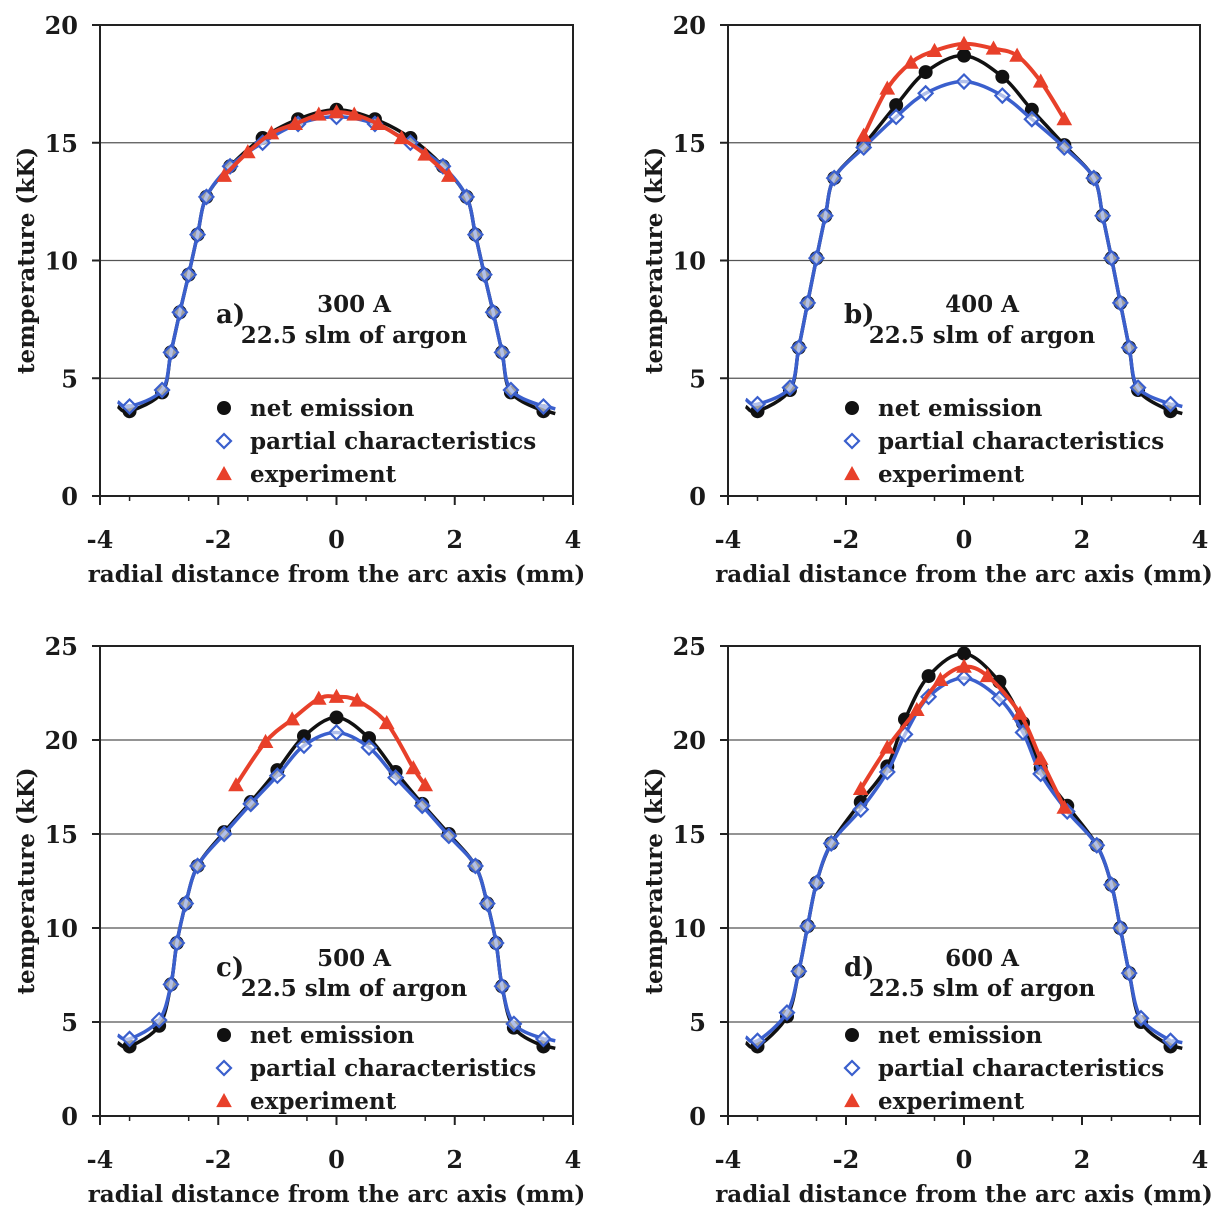 The width and height of the screenshot is (1212, 1209). What do you see at coordinates (859, 315) in the screenshot?
I see `panel-label: b)` at bounding box center [859, 315].